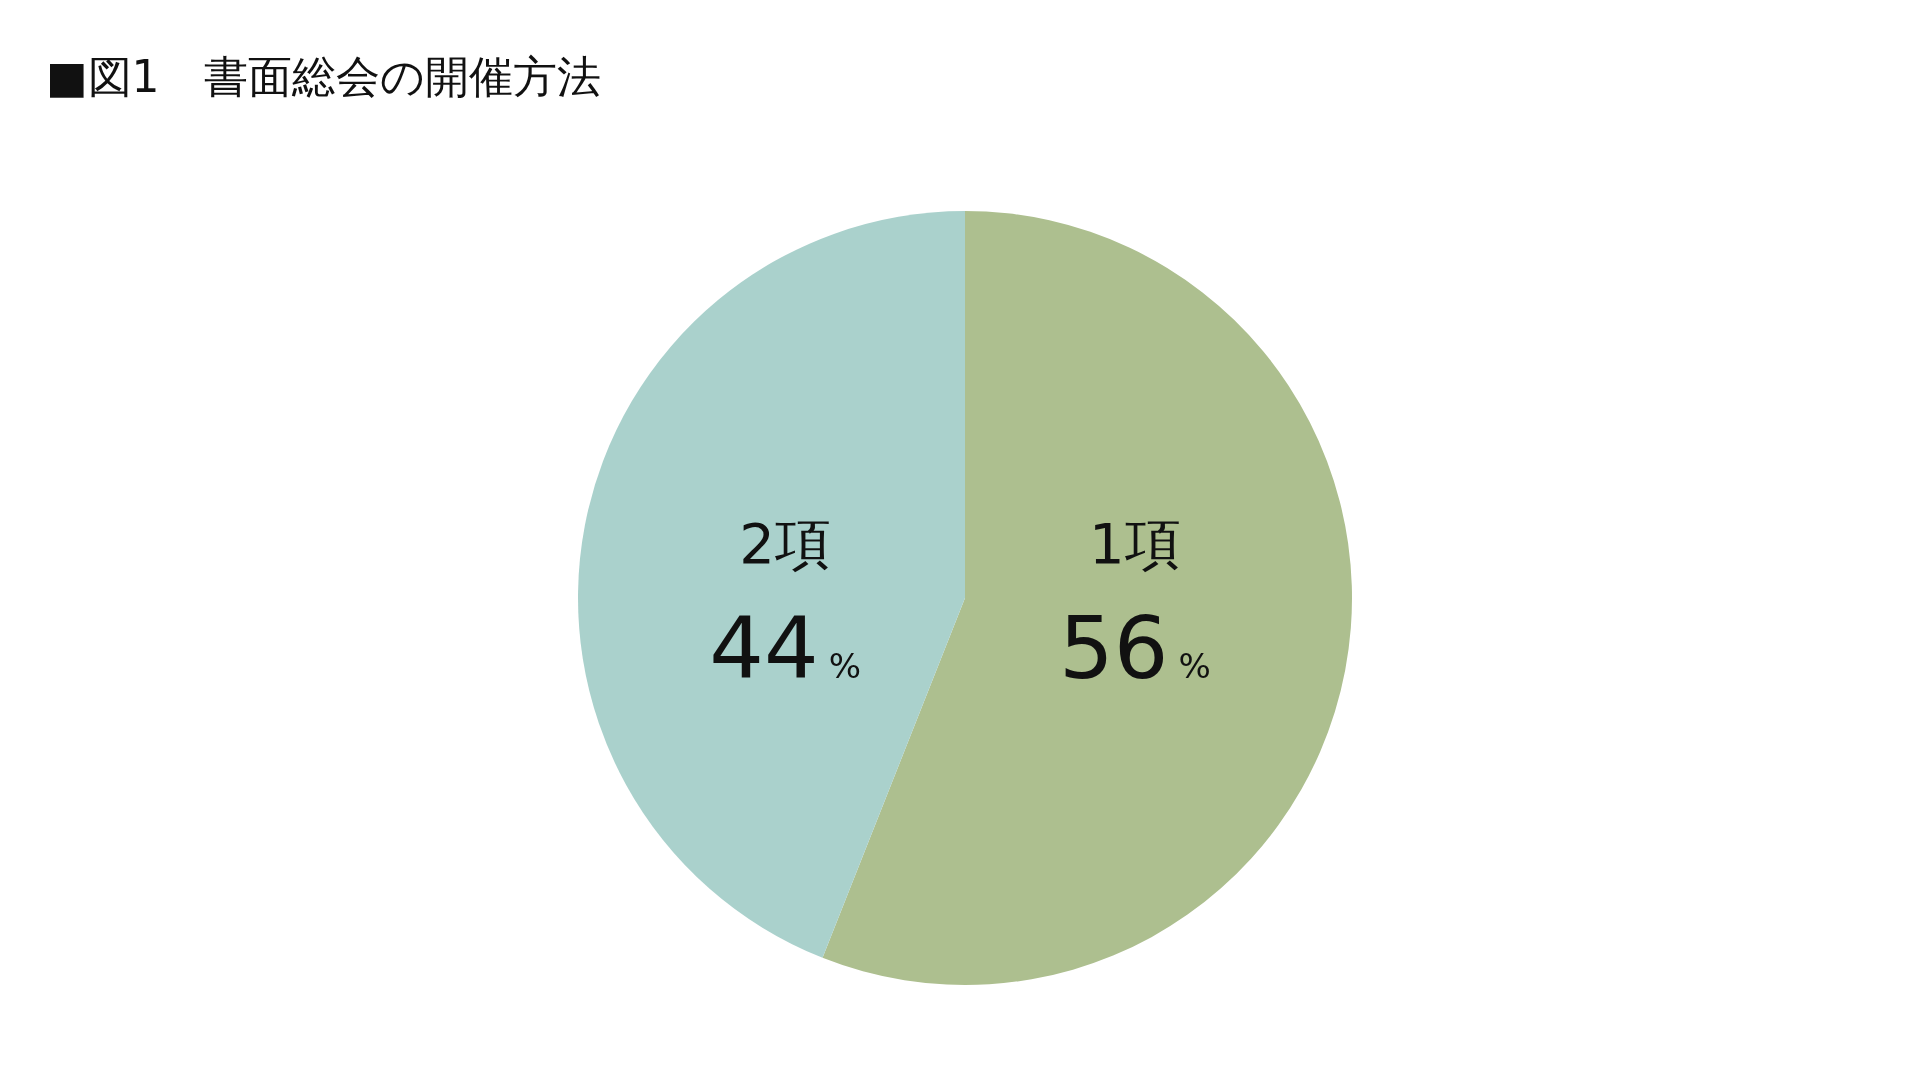  I want to click on data-label: 56%, so click(1134, 648).